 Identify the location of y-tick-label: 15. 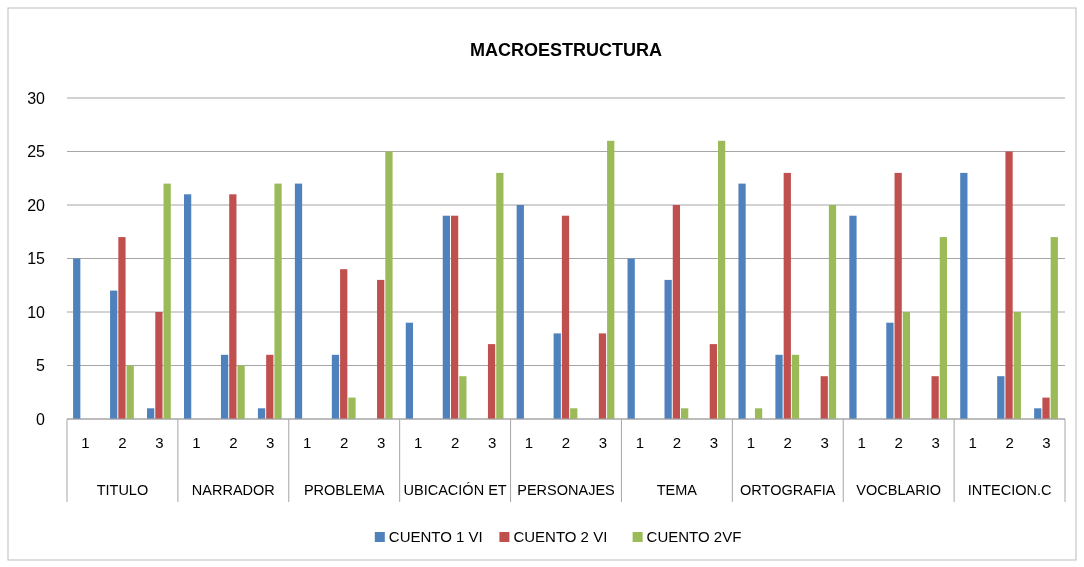
(36, 259).